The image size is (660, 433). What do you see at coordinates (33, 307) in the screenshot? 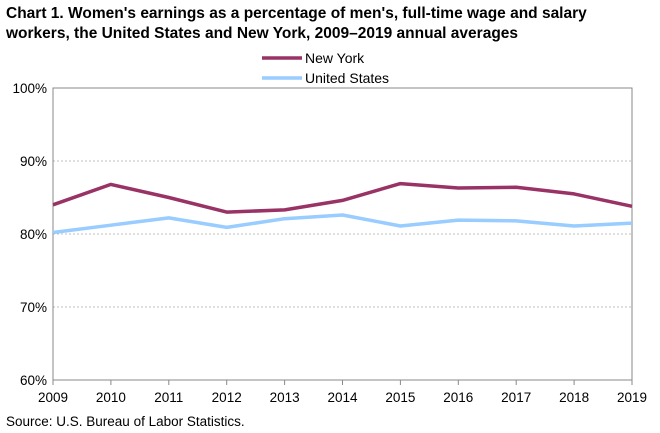
I see `y-tick-label: 70%` at bounding box center [33, 307].